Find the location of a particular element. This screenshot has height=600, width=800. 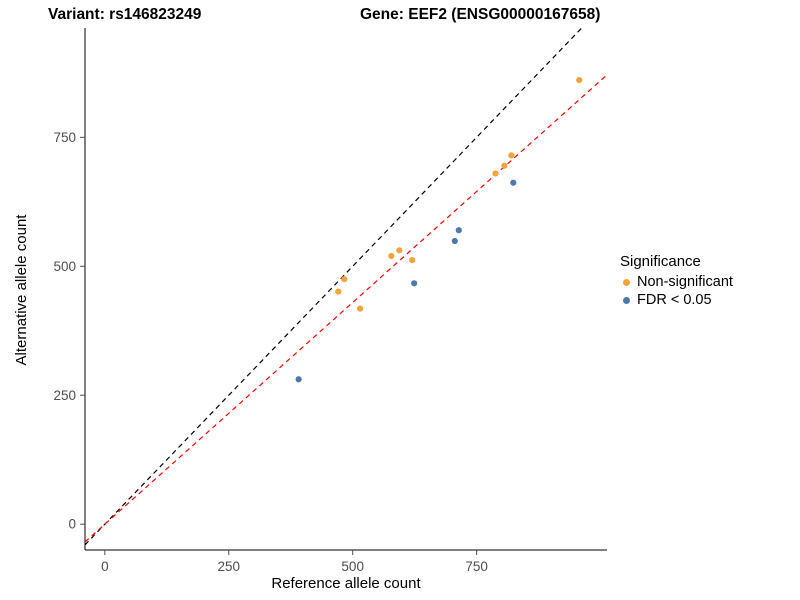

legend-item-fdr: FDR < 0.05 is located at coordinates (676, 300).